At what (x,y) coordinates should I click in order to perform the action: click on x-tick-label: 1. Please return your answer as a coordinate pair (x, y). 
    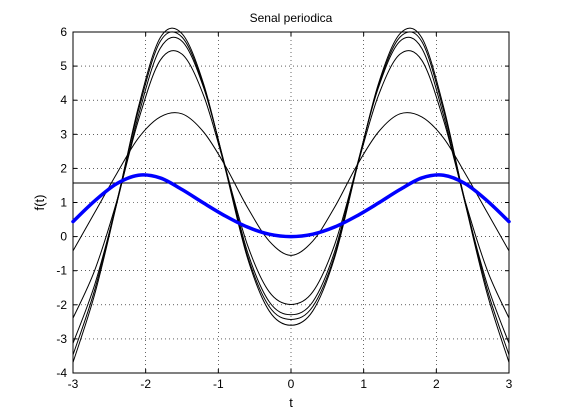
    Looking at the image, I should click on (363, 384).